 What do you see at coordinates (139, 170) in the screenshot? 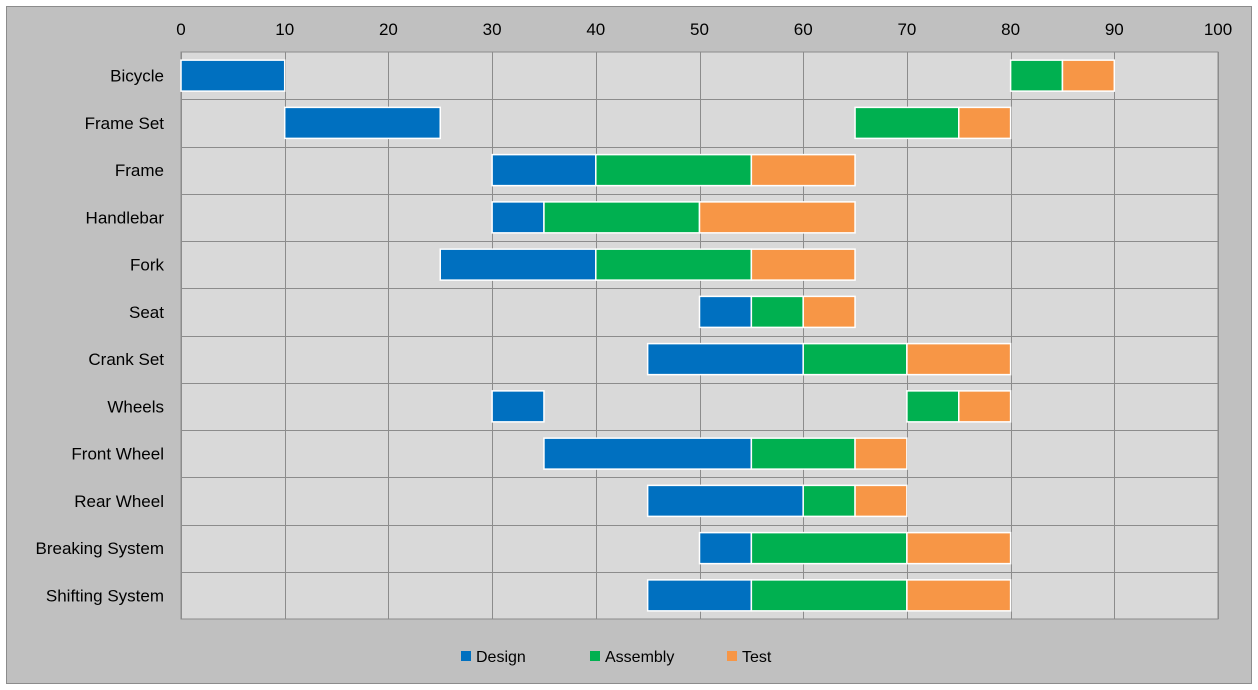
I see `category-label: Frame` at bounding box center [139, 170].